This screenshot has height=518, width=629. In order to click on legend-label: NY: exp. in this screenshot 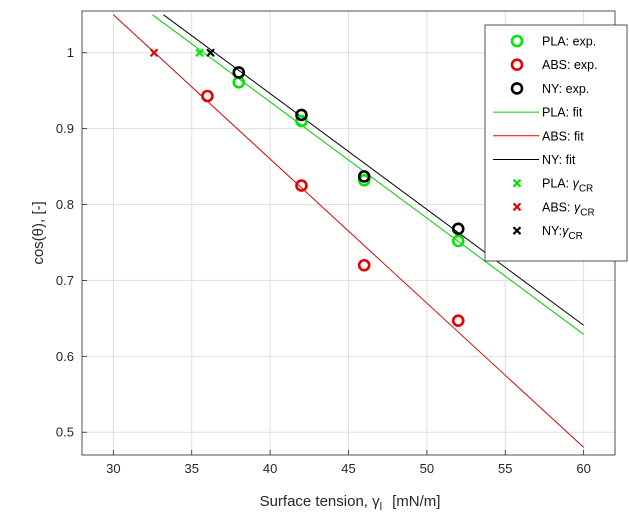, I will do `click(565, 89)`.